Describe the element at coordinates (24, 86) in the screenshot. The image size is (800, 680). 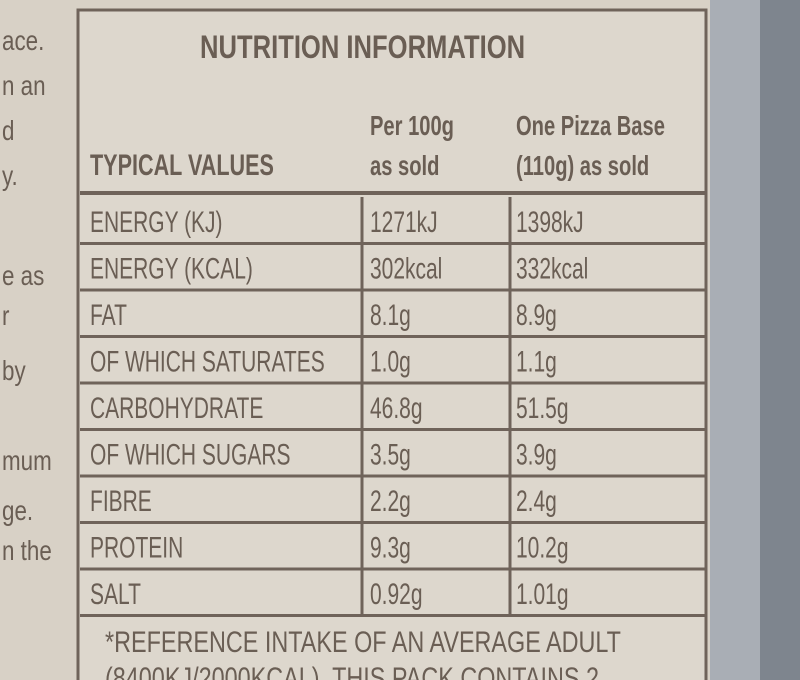
I see `side-text: n an` at that location.